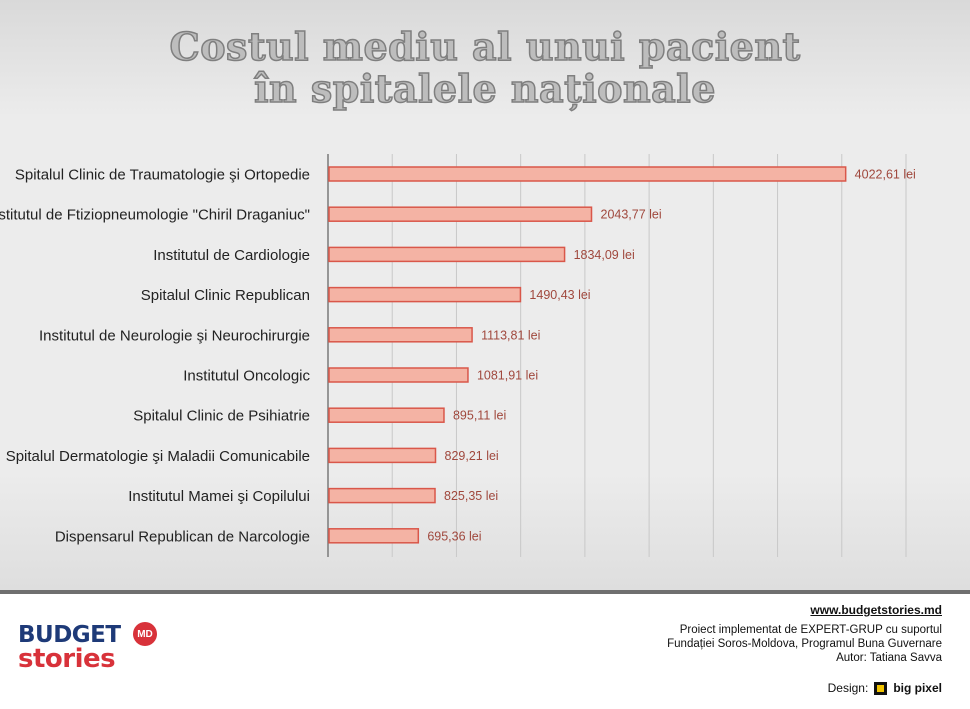 The image size is (970, 709). What do you see at coordinates (221, 416) in the screenshot?
I see `category-label: Spitalul Clinic de Psihiatrie` at bounding box center [221, 416].